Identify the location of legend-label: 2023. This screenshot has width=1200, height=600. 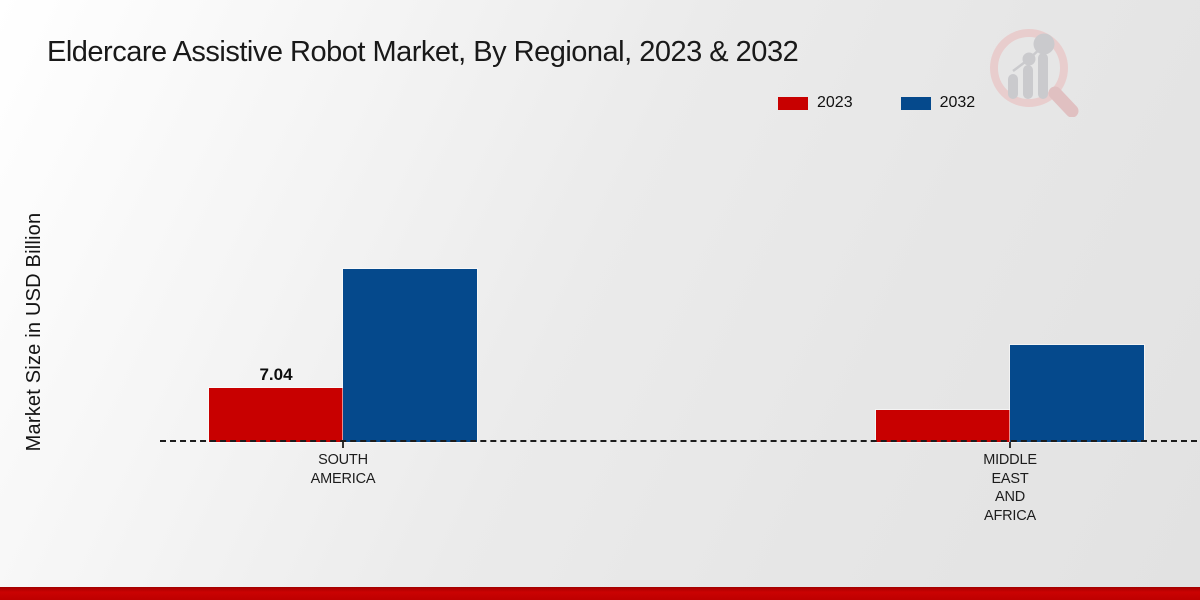
(835, 102).